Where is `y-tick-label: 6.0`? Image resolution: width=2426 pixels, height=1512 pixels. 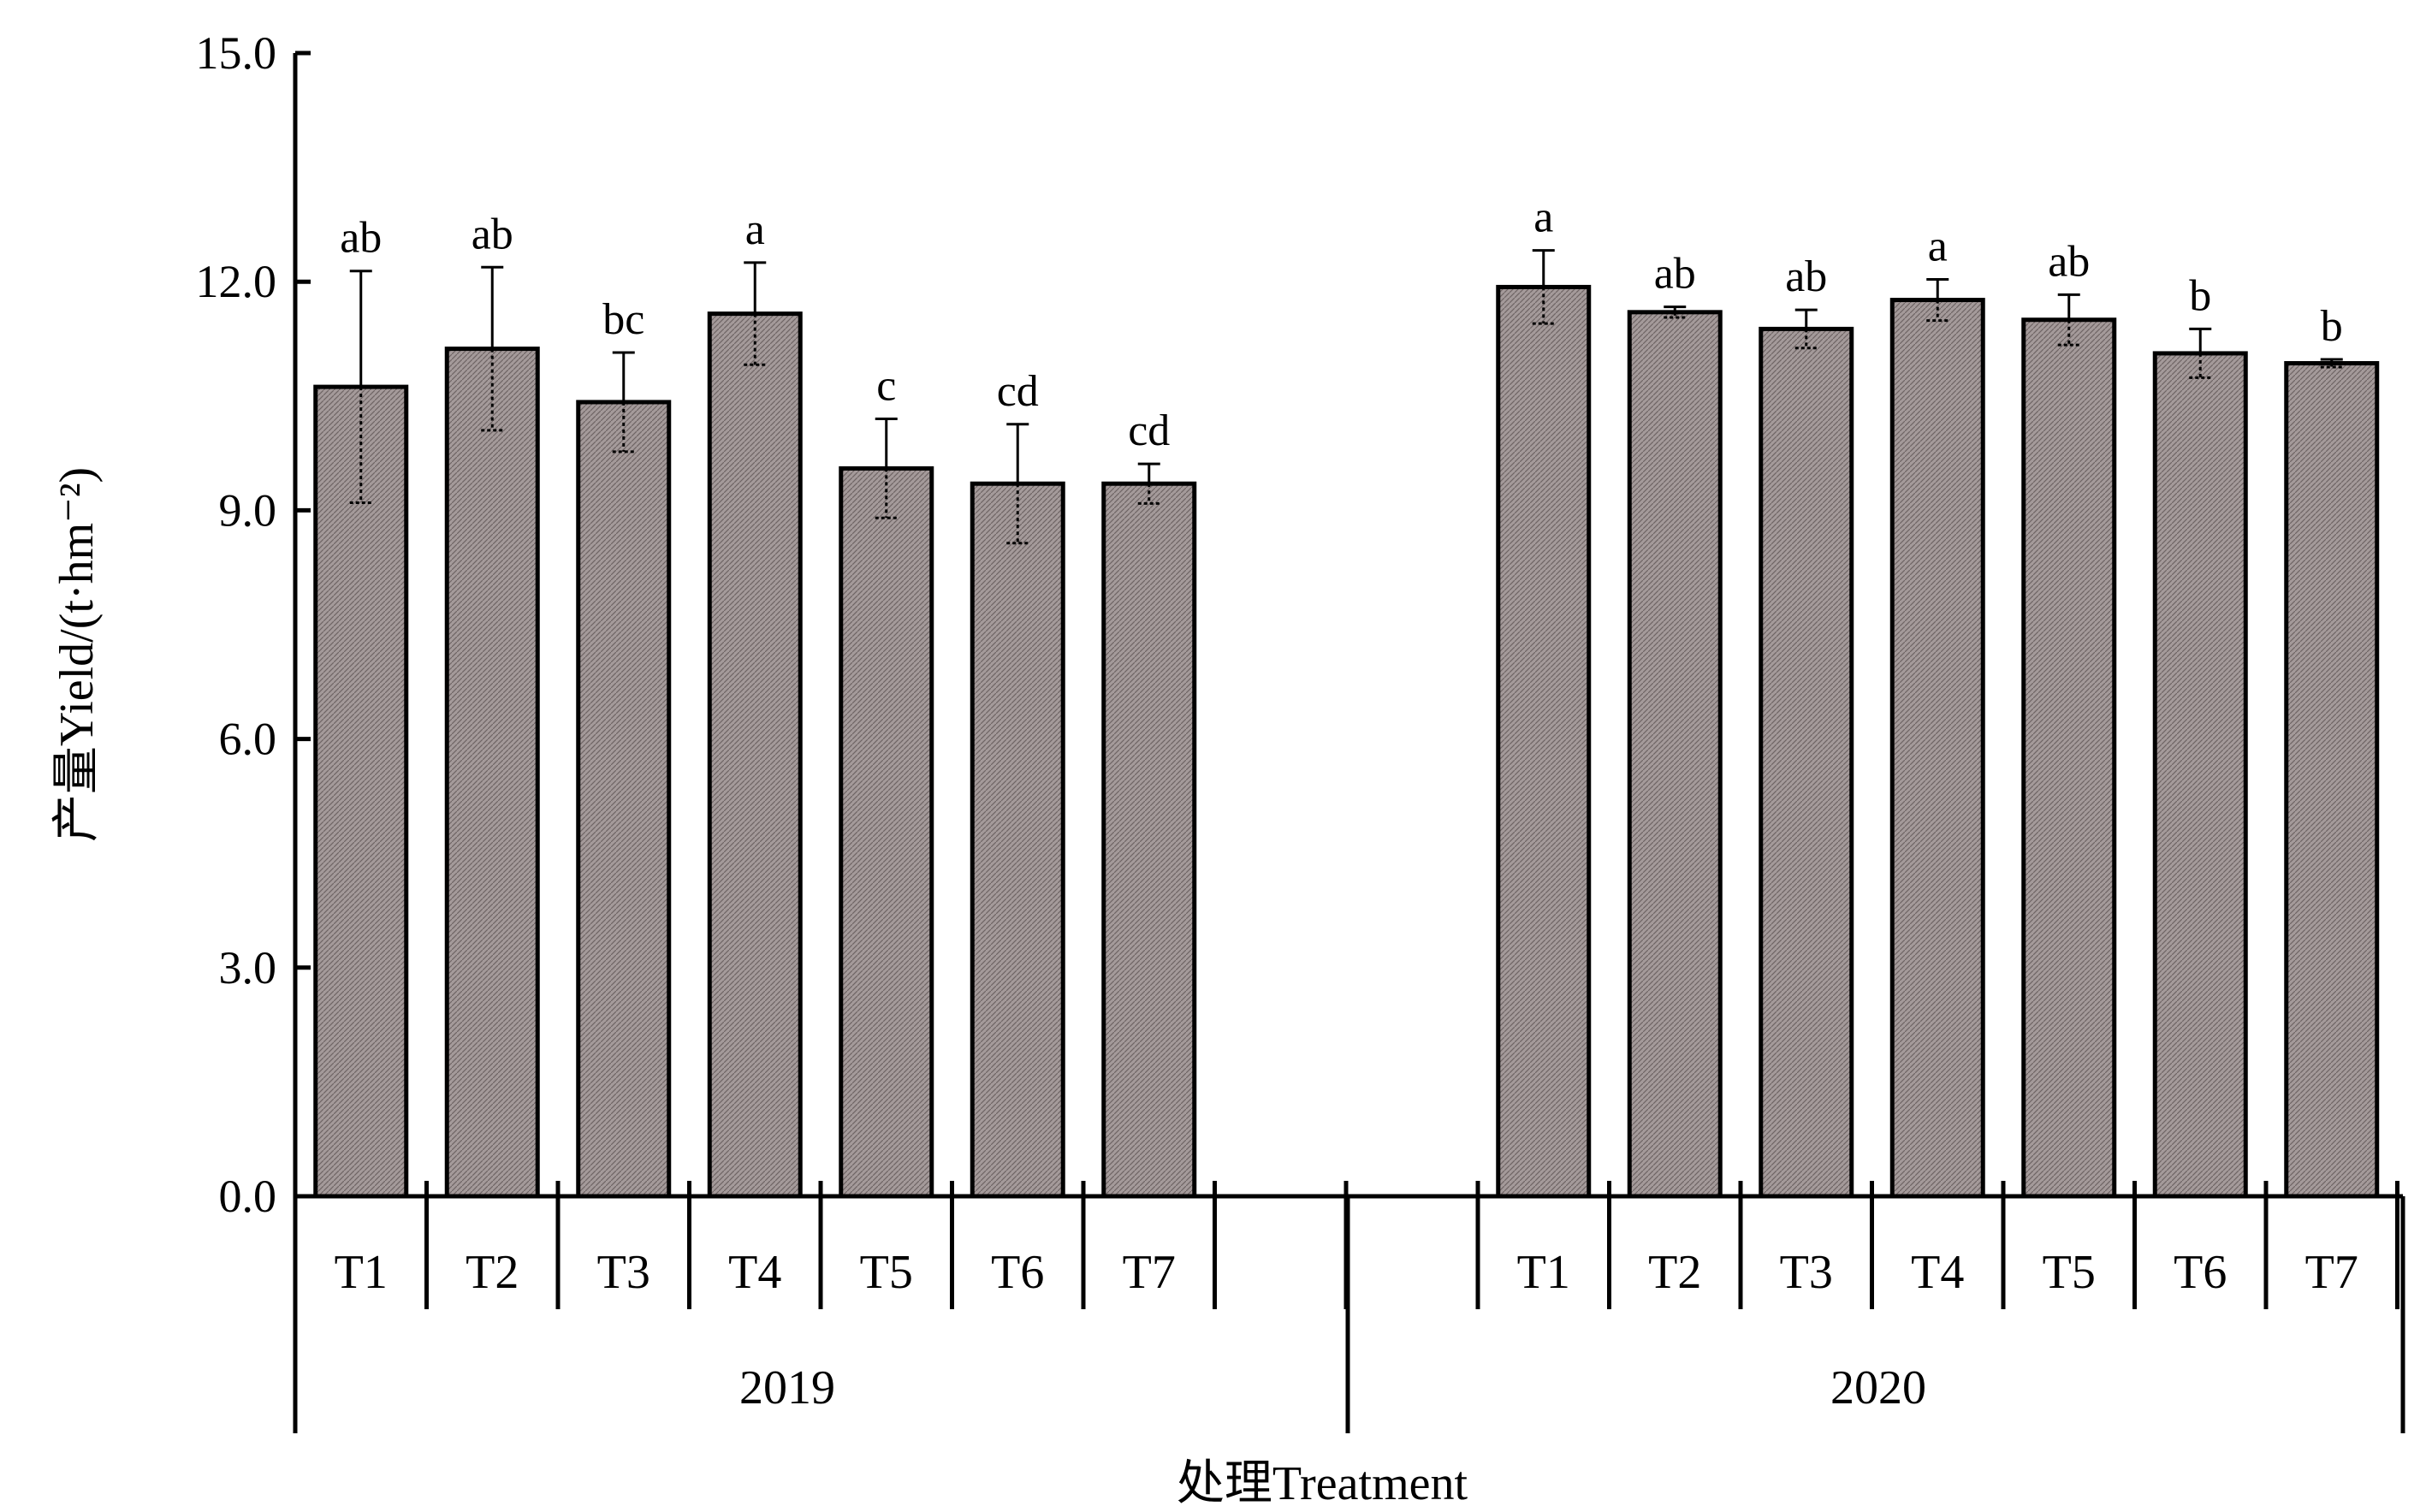
y-tick-label: 6.0 is located at coordinates (248, 739).